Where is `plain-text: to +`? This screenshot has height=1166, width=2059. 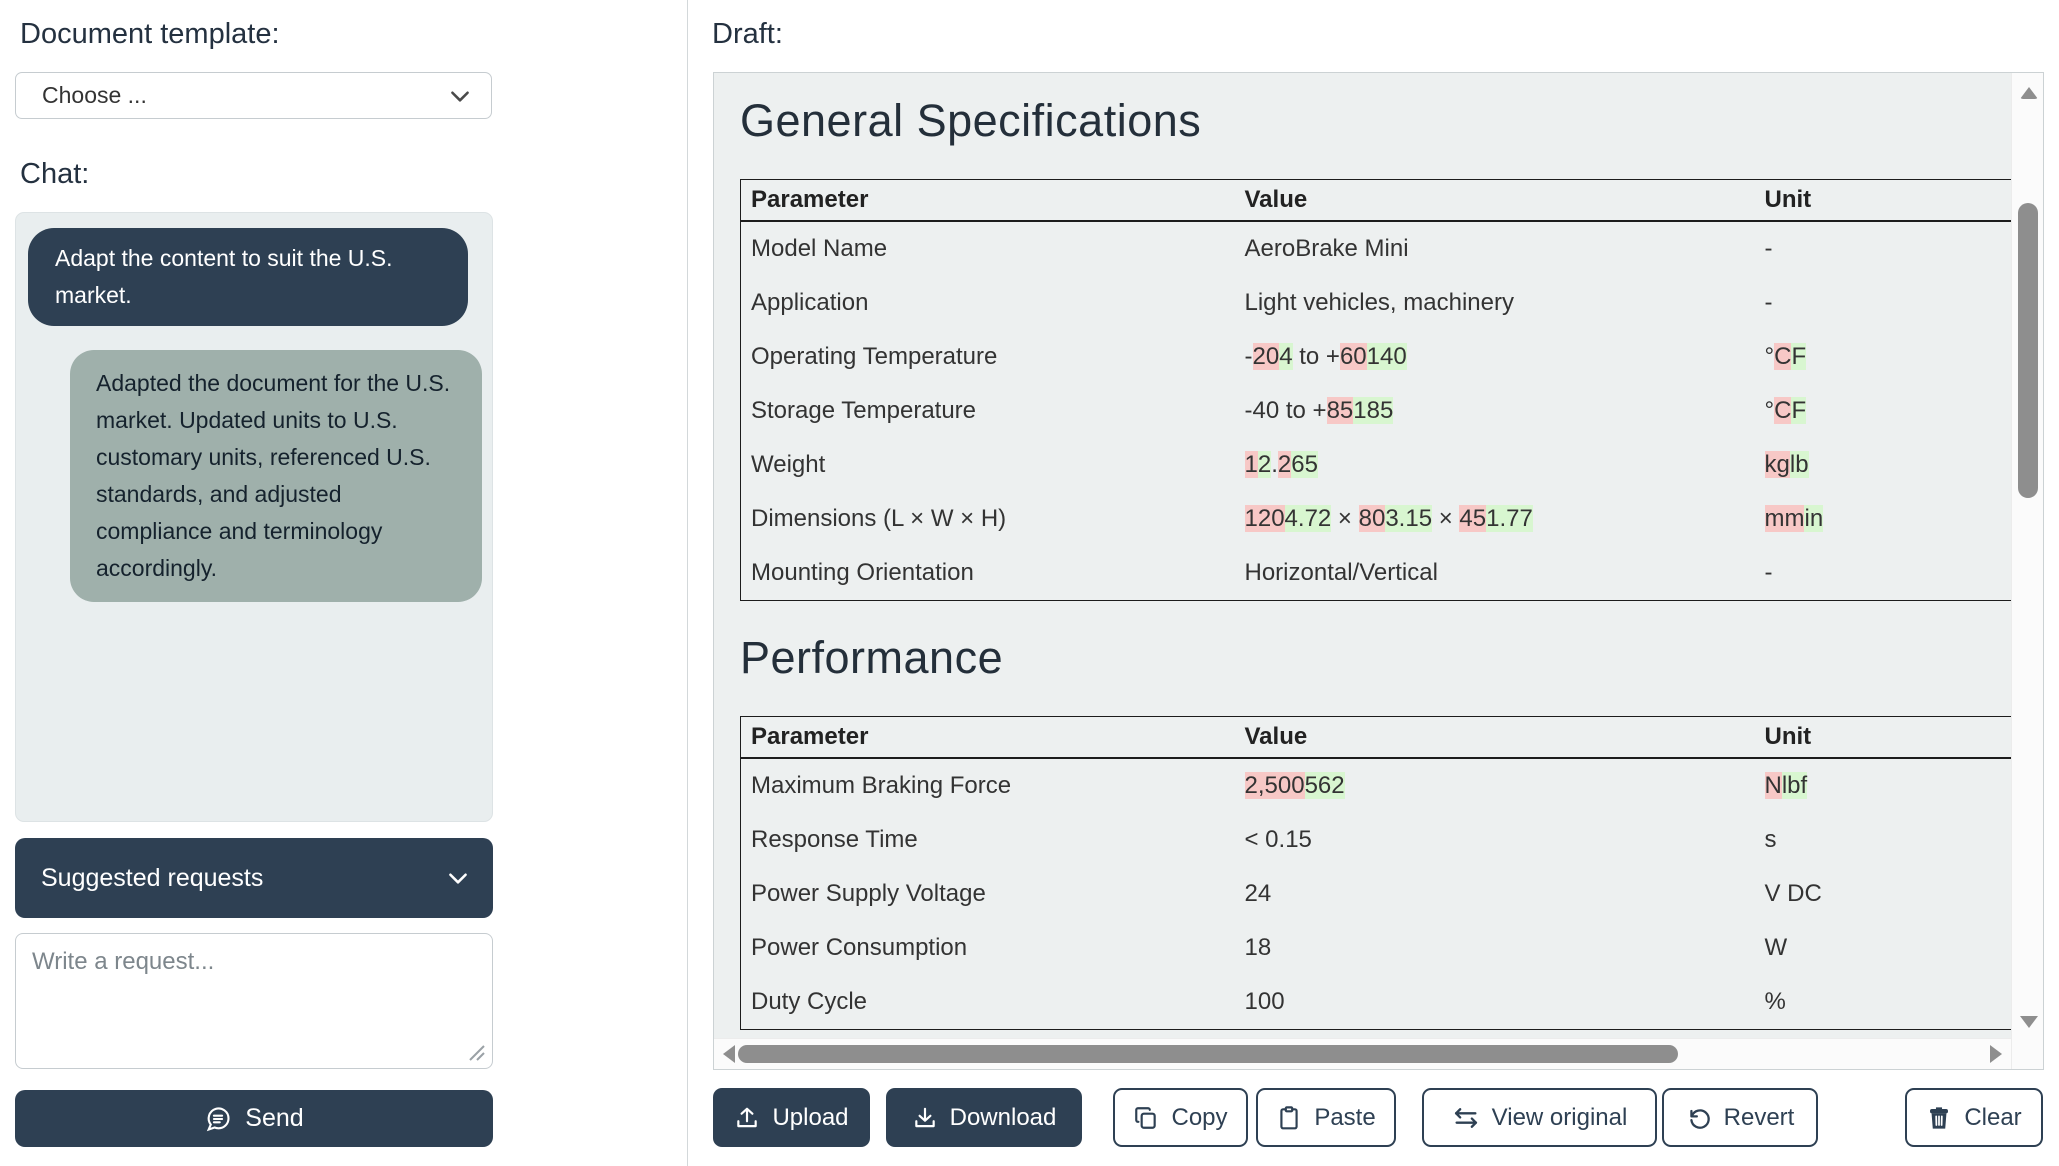
plain-text: to + is located at coordinates (1316, 356).